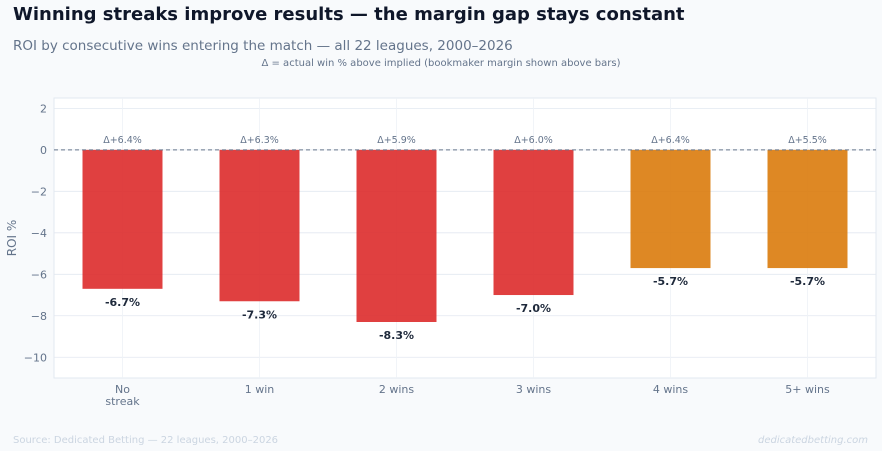 This screenshot has height=451, width=882. Describe the element at coordinates (396, 335) in the screenshot. I see `bar-value-label: -8.3%` at that location.